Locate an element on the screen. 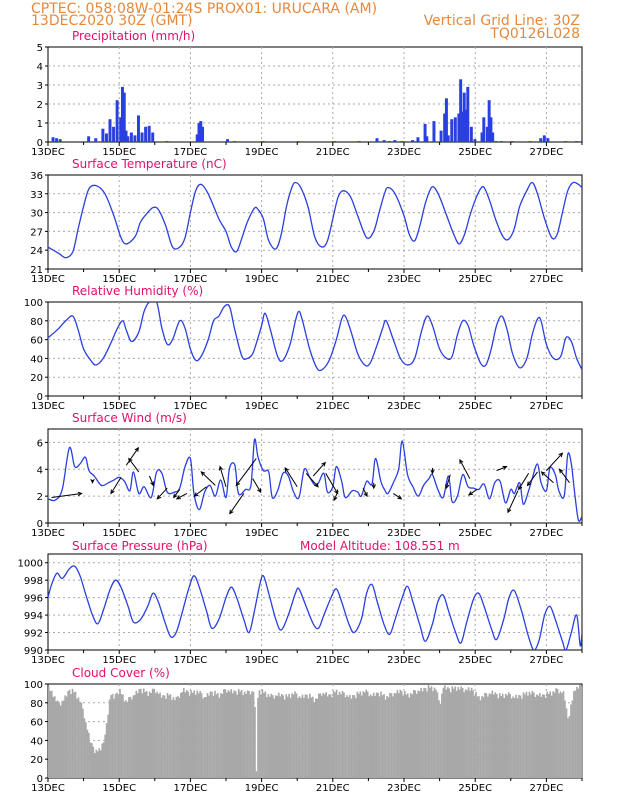 This screenshot has width=618, height=800. temperature-xtick-label: 27DEC is located at coordinates (547, 279).